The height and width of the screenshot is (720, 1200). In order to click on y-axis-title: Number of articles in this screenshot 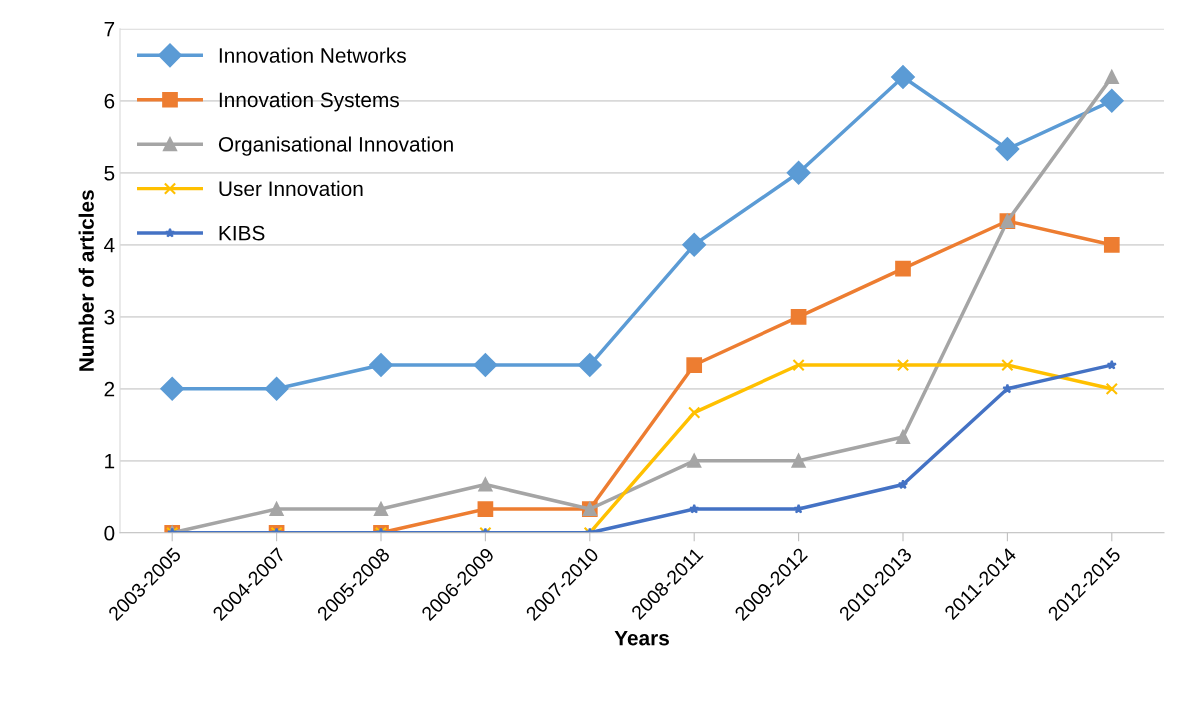, I will do `click(86, 280)`.